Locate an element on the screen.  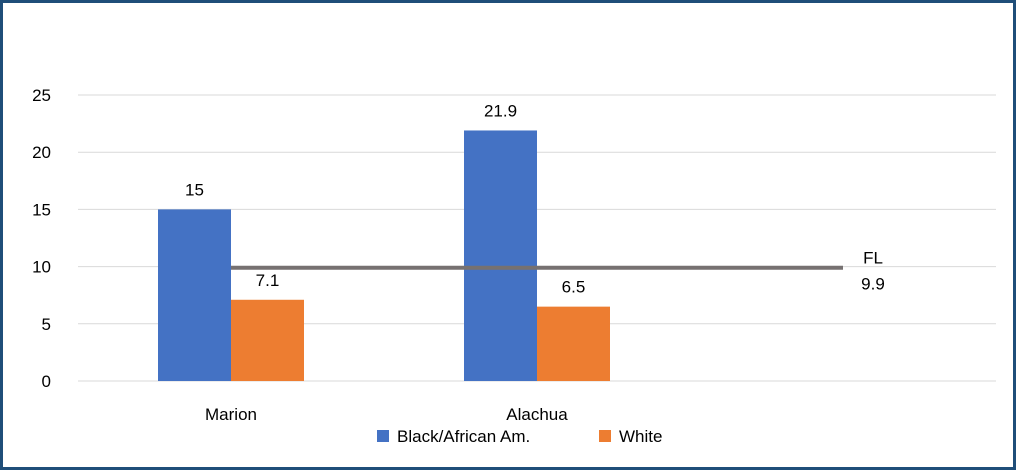
legend-entry: White is located at coordinates (640, 436).